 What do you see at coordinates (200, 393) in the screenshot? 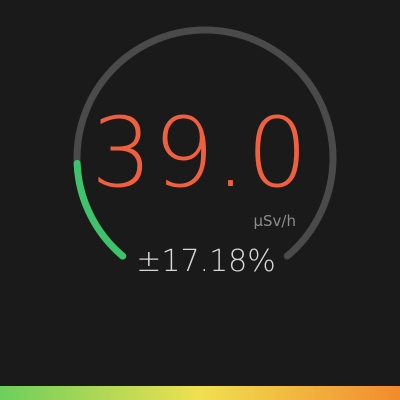
I see `dose-level-gradient-bar` at bounding box center [200, 393].